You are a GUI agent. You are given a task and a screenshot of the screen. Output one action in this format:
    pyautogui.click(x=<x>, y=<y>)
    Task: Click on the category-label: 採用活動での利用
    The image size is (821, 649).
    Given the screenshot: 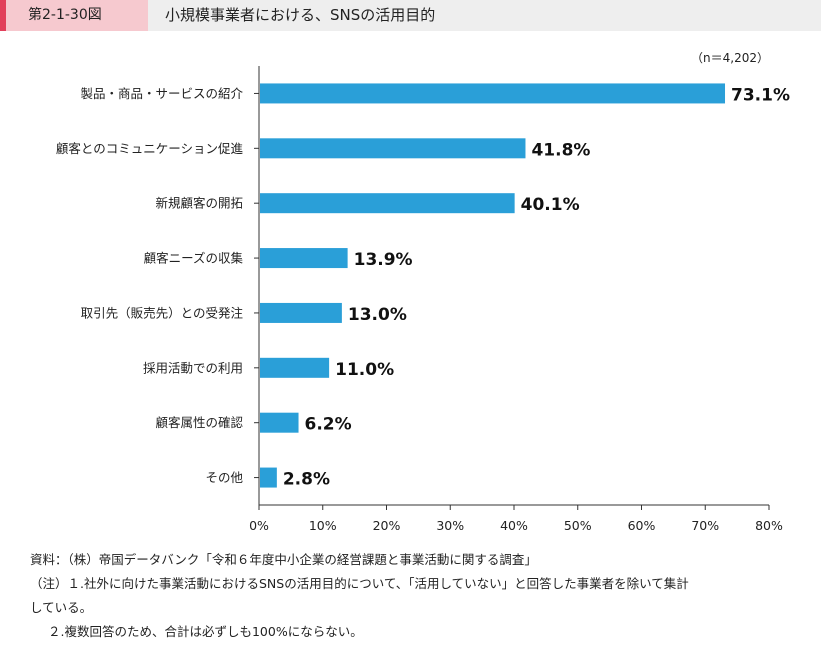 What is the action you would take?
    pyautogui.click(x=193, y=367)
    